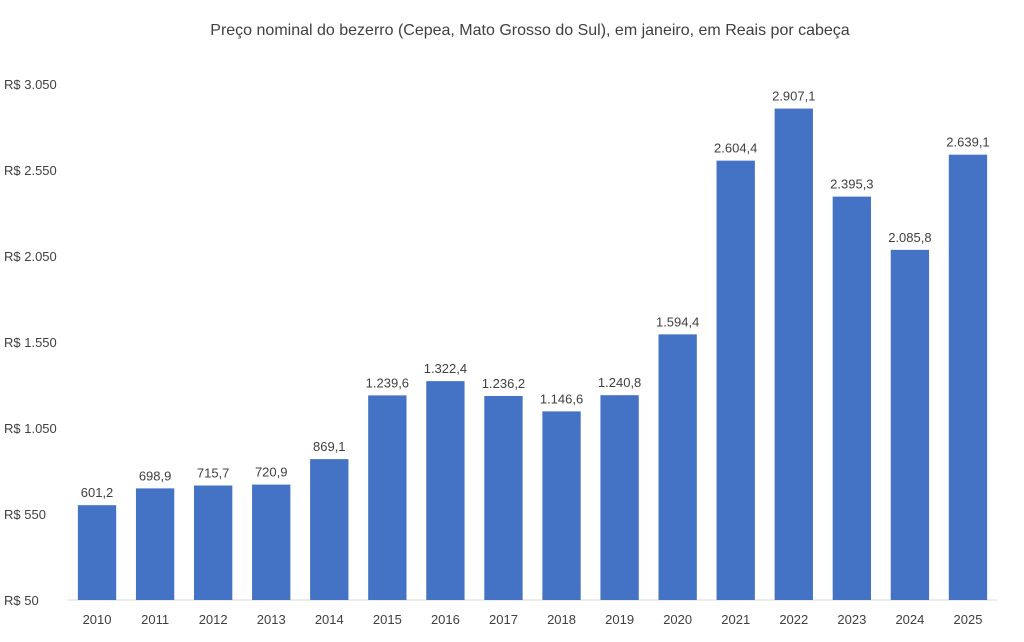  What do you see at coordinates (561, 619) in the screenshot?
I see `x-tick-label-2018: 2018` at bounding box center [561, 619].